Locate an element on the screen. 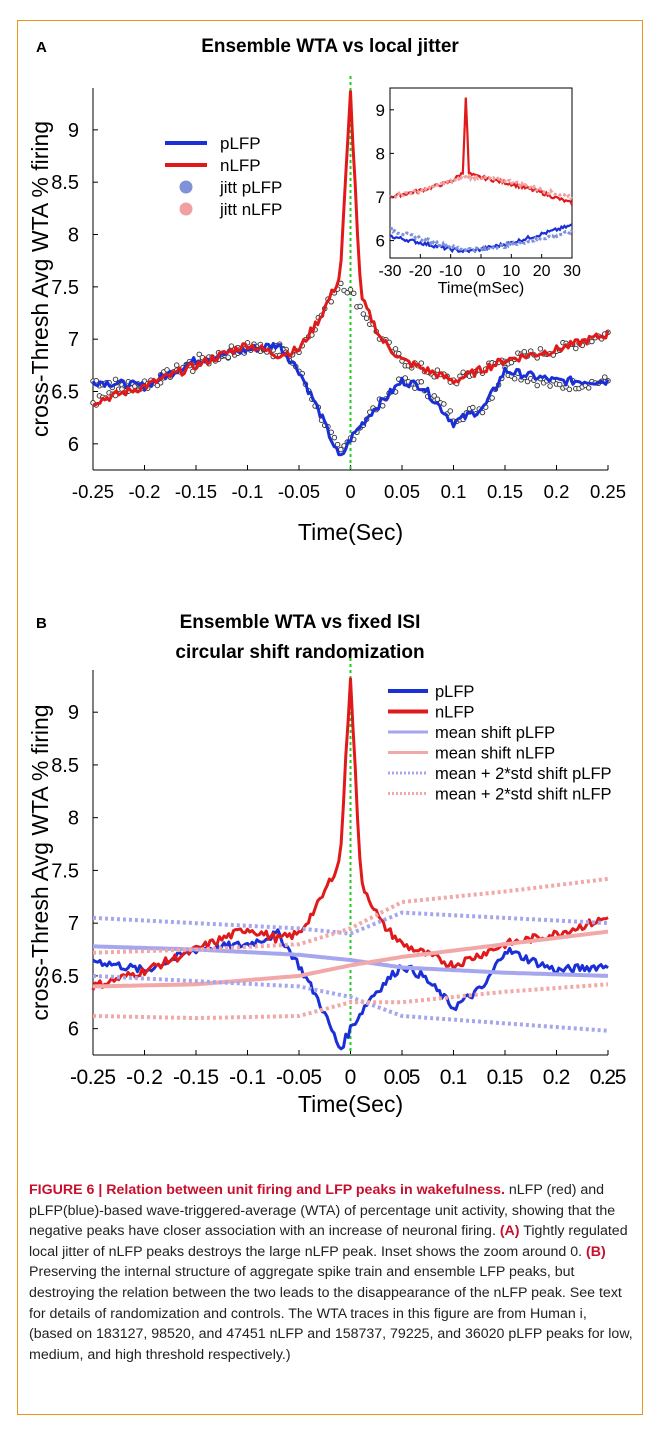  series-mean-2-std-shift-pLFP is located at coordinates (350, 923).